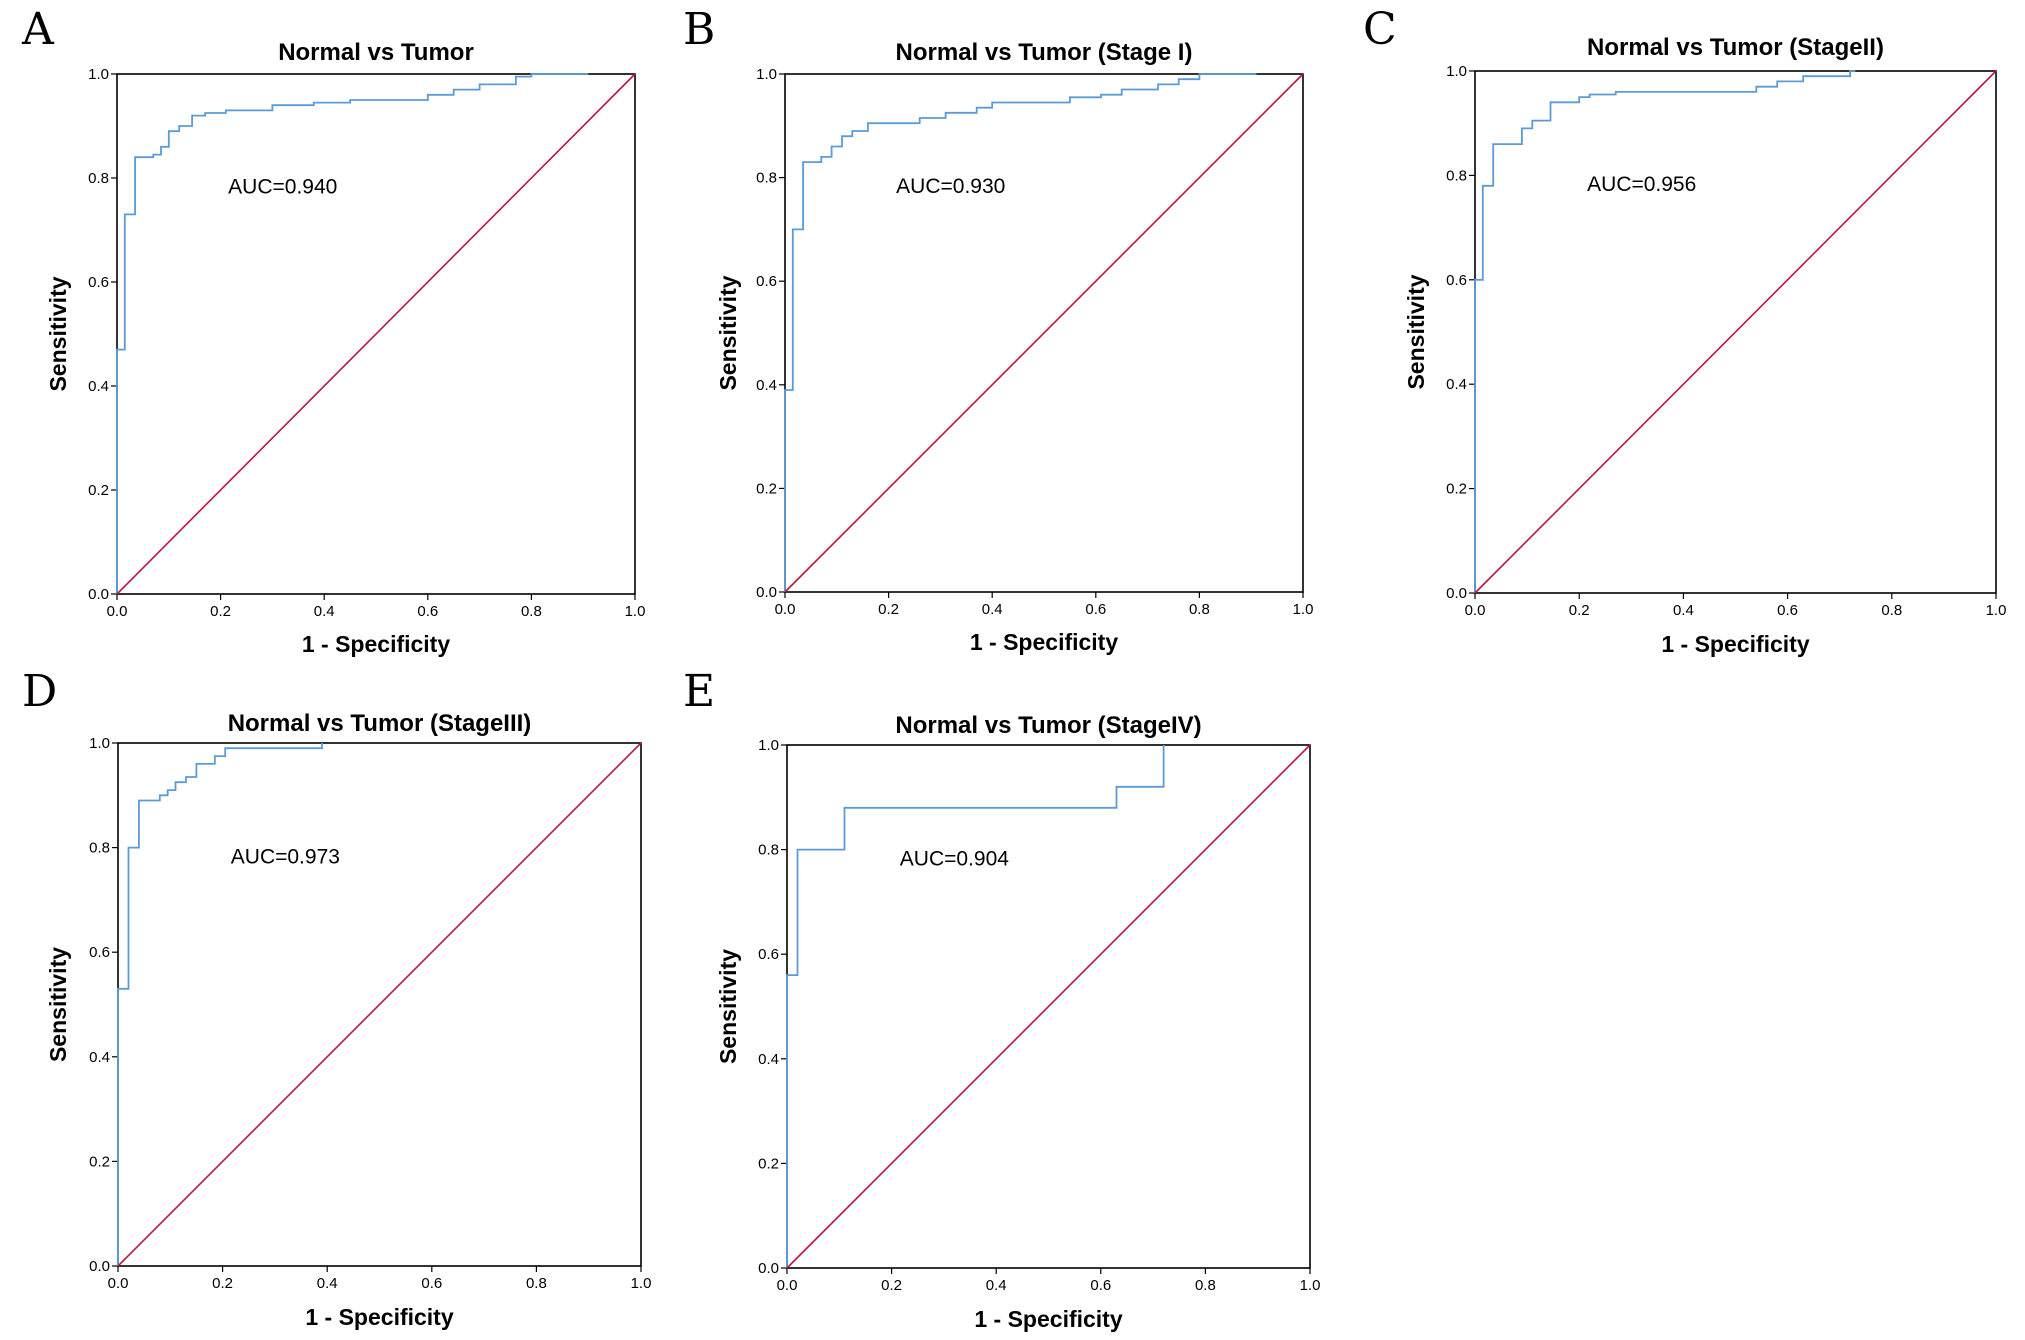  What do you see at coordinates (1044, 52) in the screenshot?
I see `plot-title: Normal vs Tumor (Stage I)` at bounding box center [1044, 52].